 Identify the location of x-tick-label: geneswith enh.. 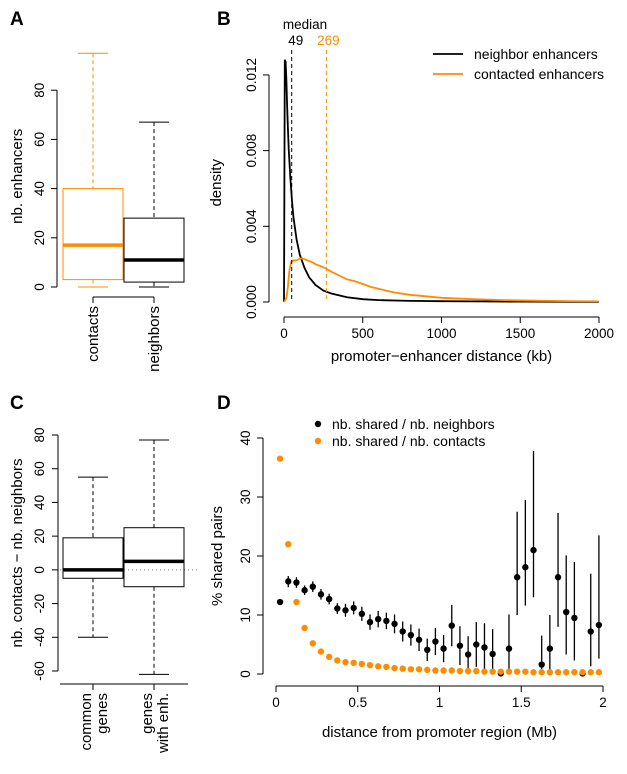
(155, 723).